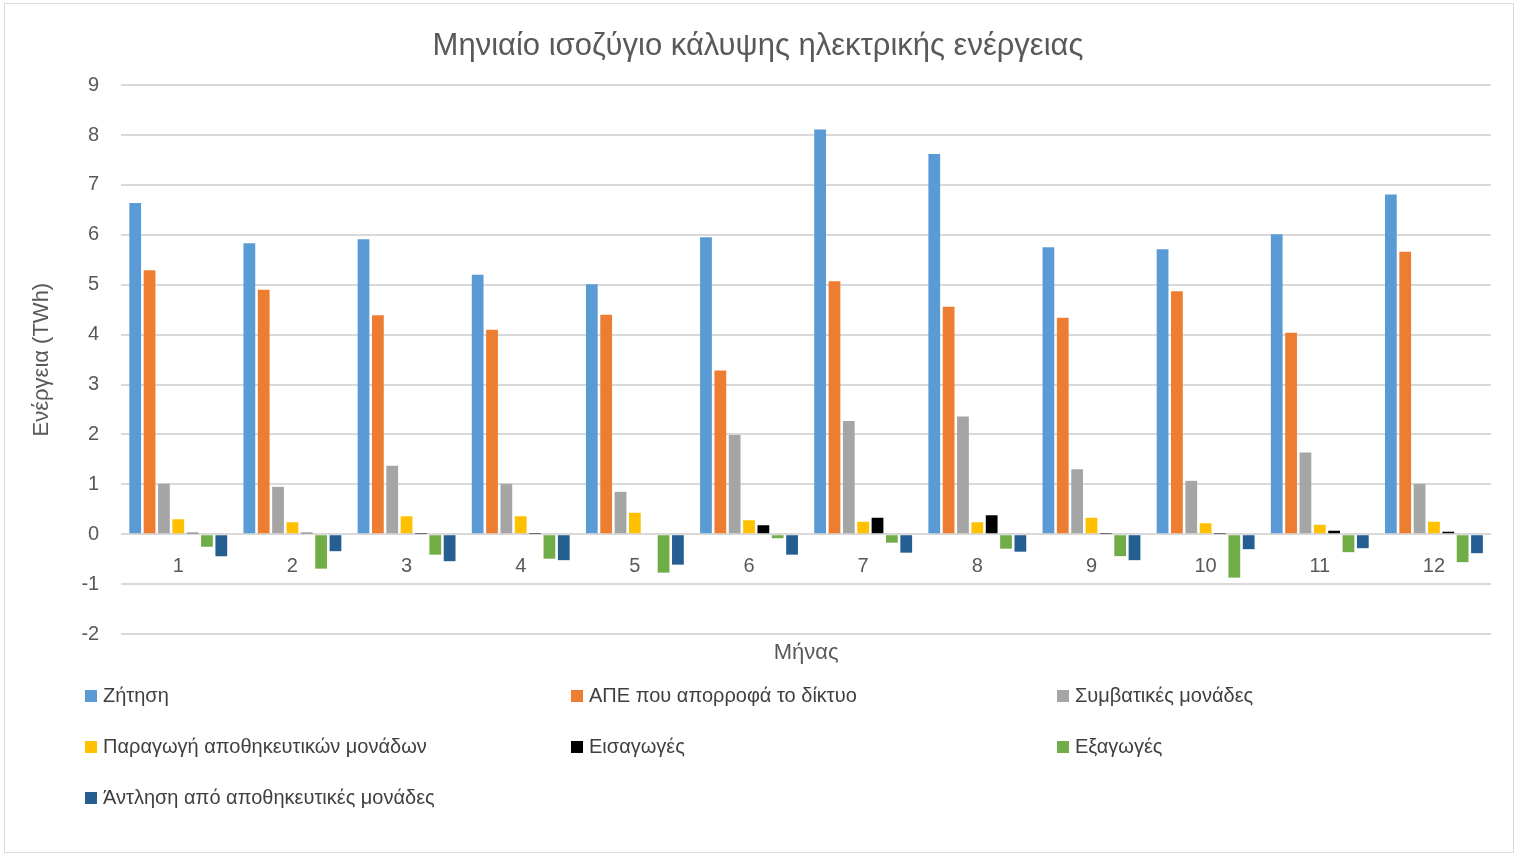 This screenshot has height=856, width=1518. I want to click on y-tick-label: -1, so click(90, 582).